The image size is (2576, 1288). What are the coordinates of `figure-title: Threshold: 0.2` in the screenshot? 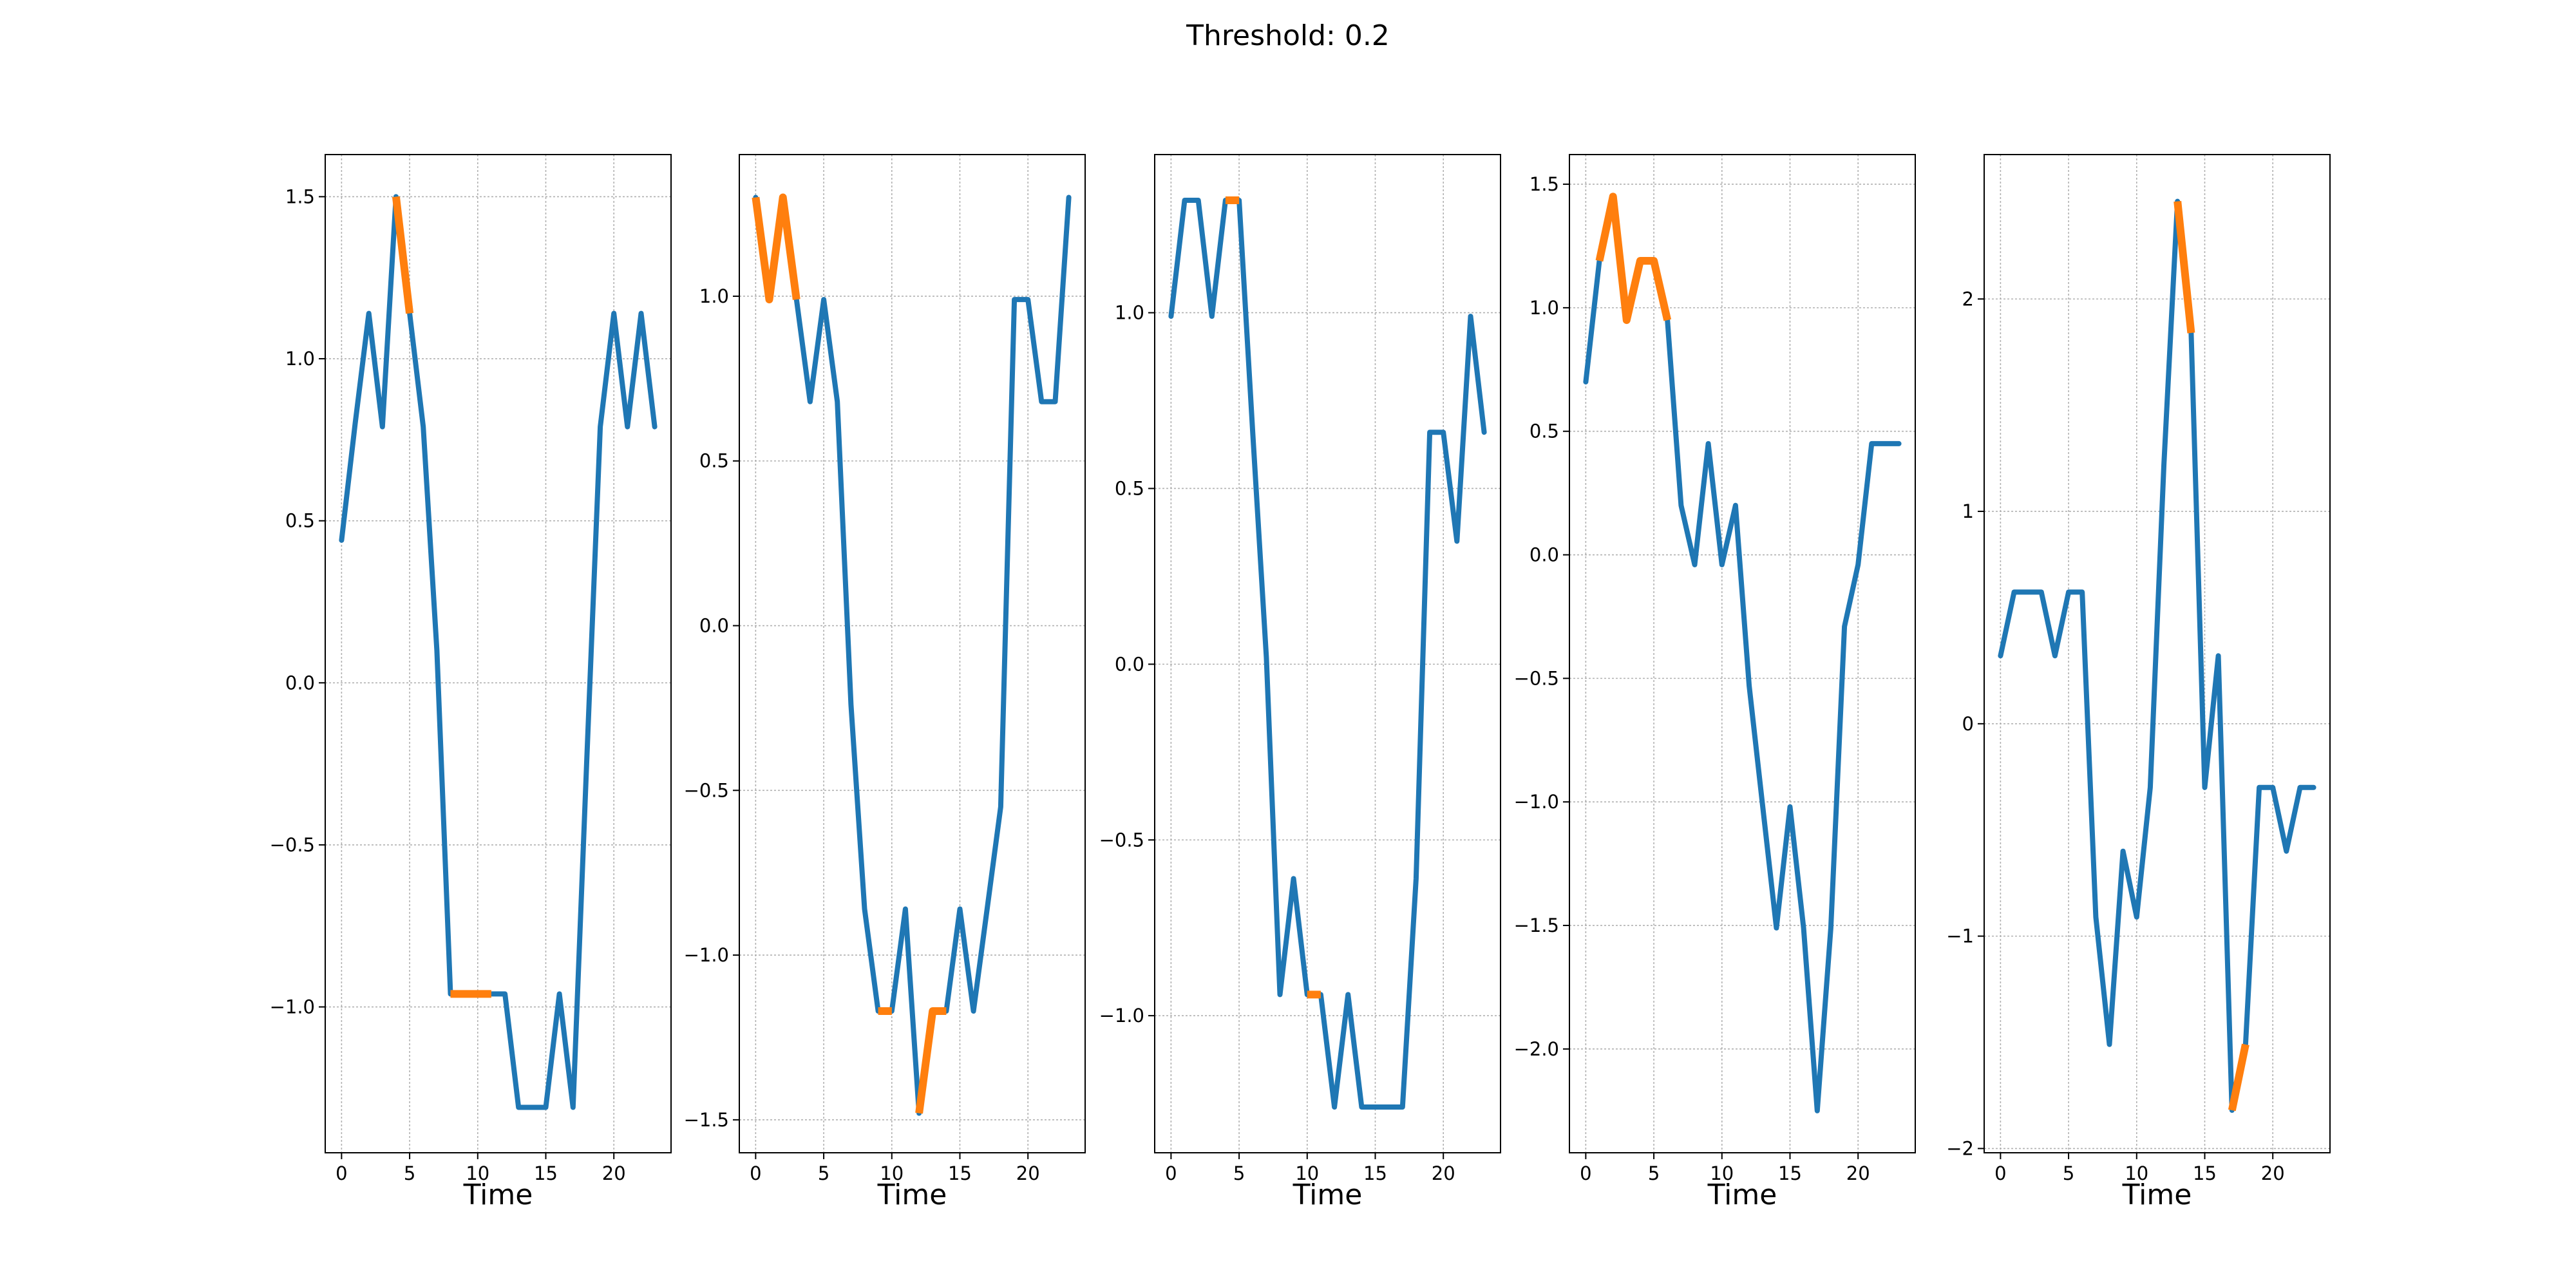 It's located at (1288, 36).